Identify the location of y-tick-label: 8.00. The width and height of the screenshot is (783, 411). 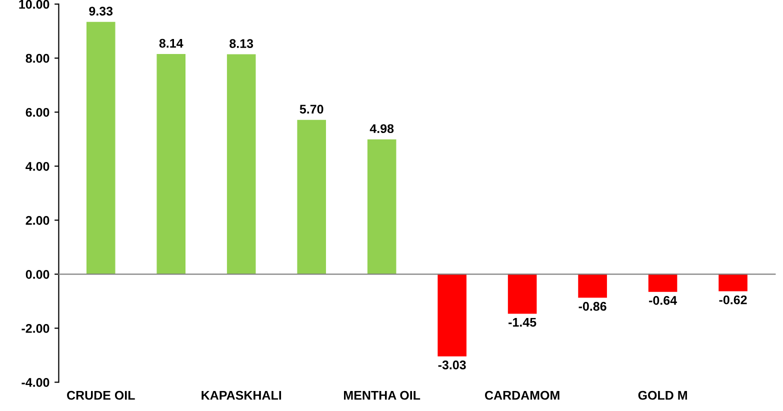
(38, 58).